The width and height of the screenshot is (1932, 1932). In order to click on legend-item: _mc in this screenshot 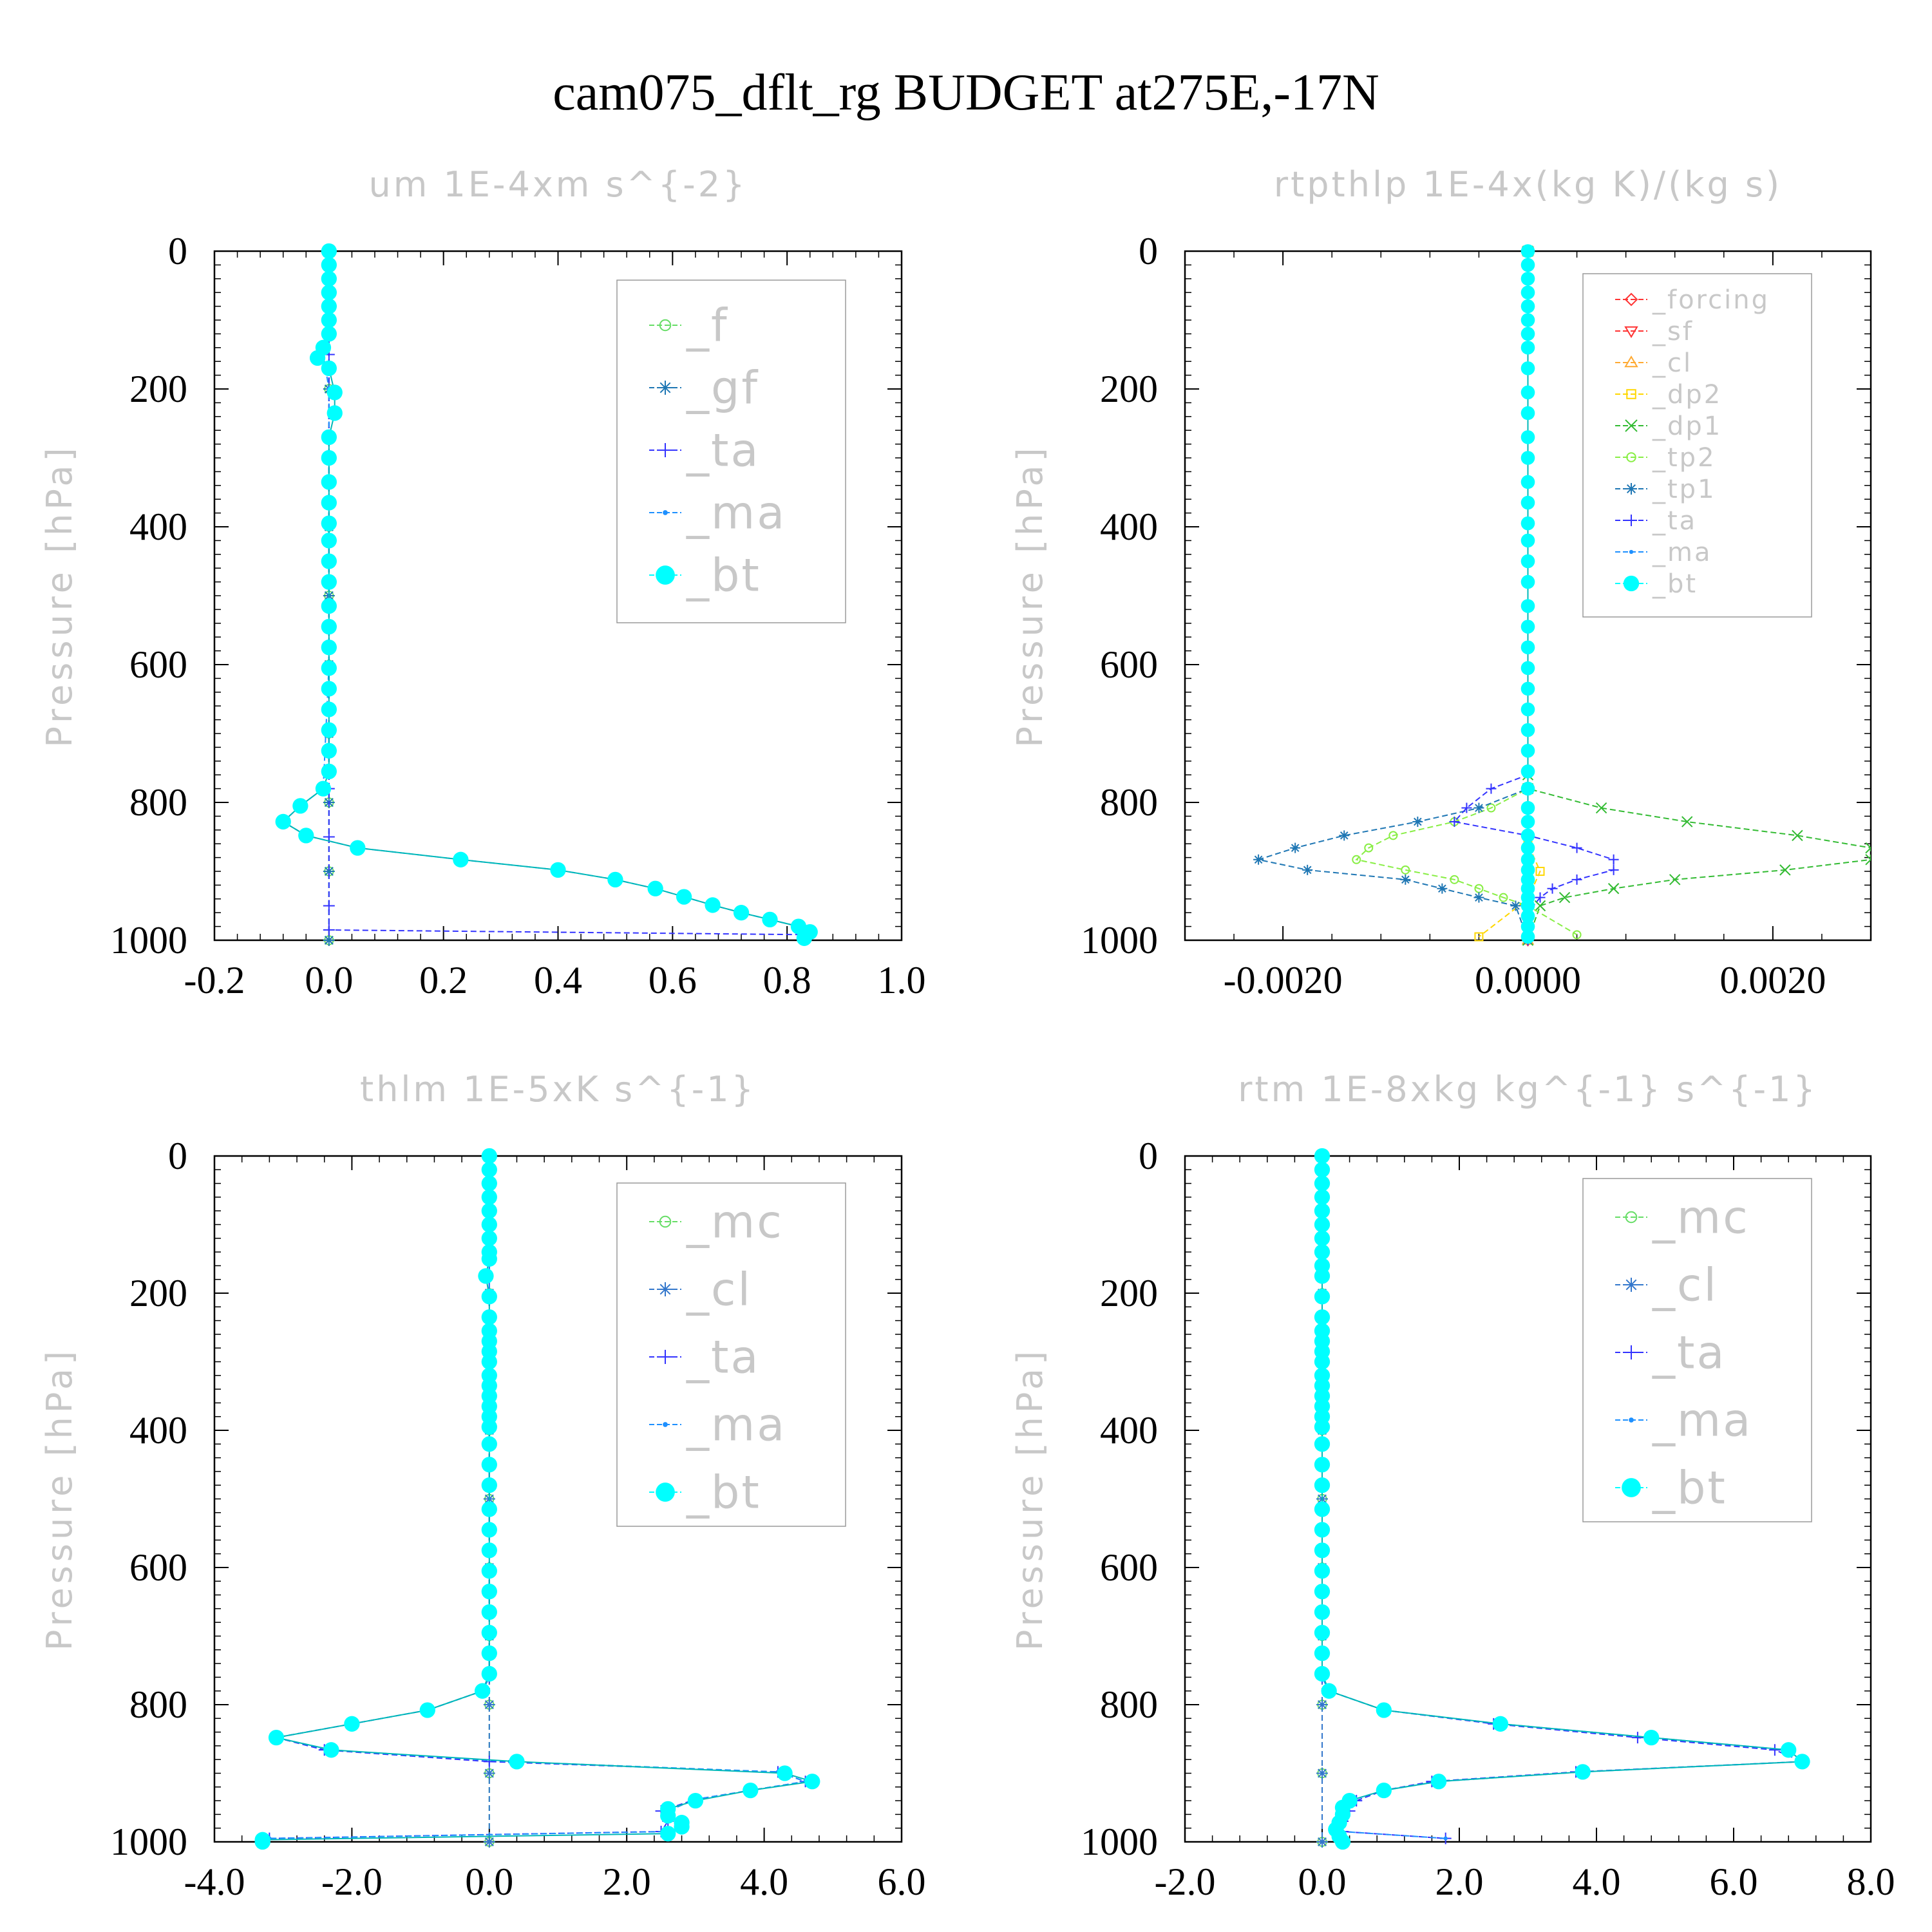, I will do `click(716, 1222)`.